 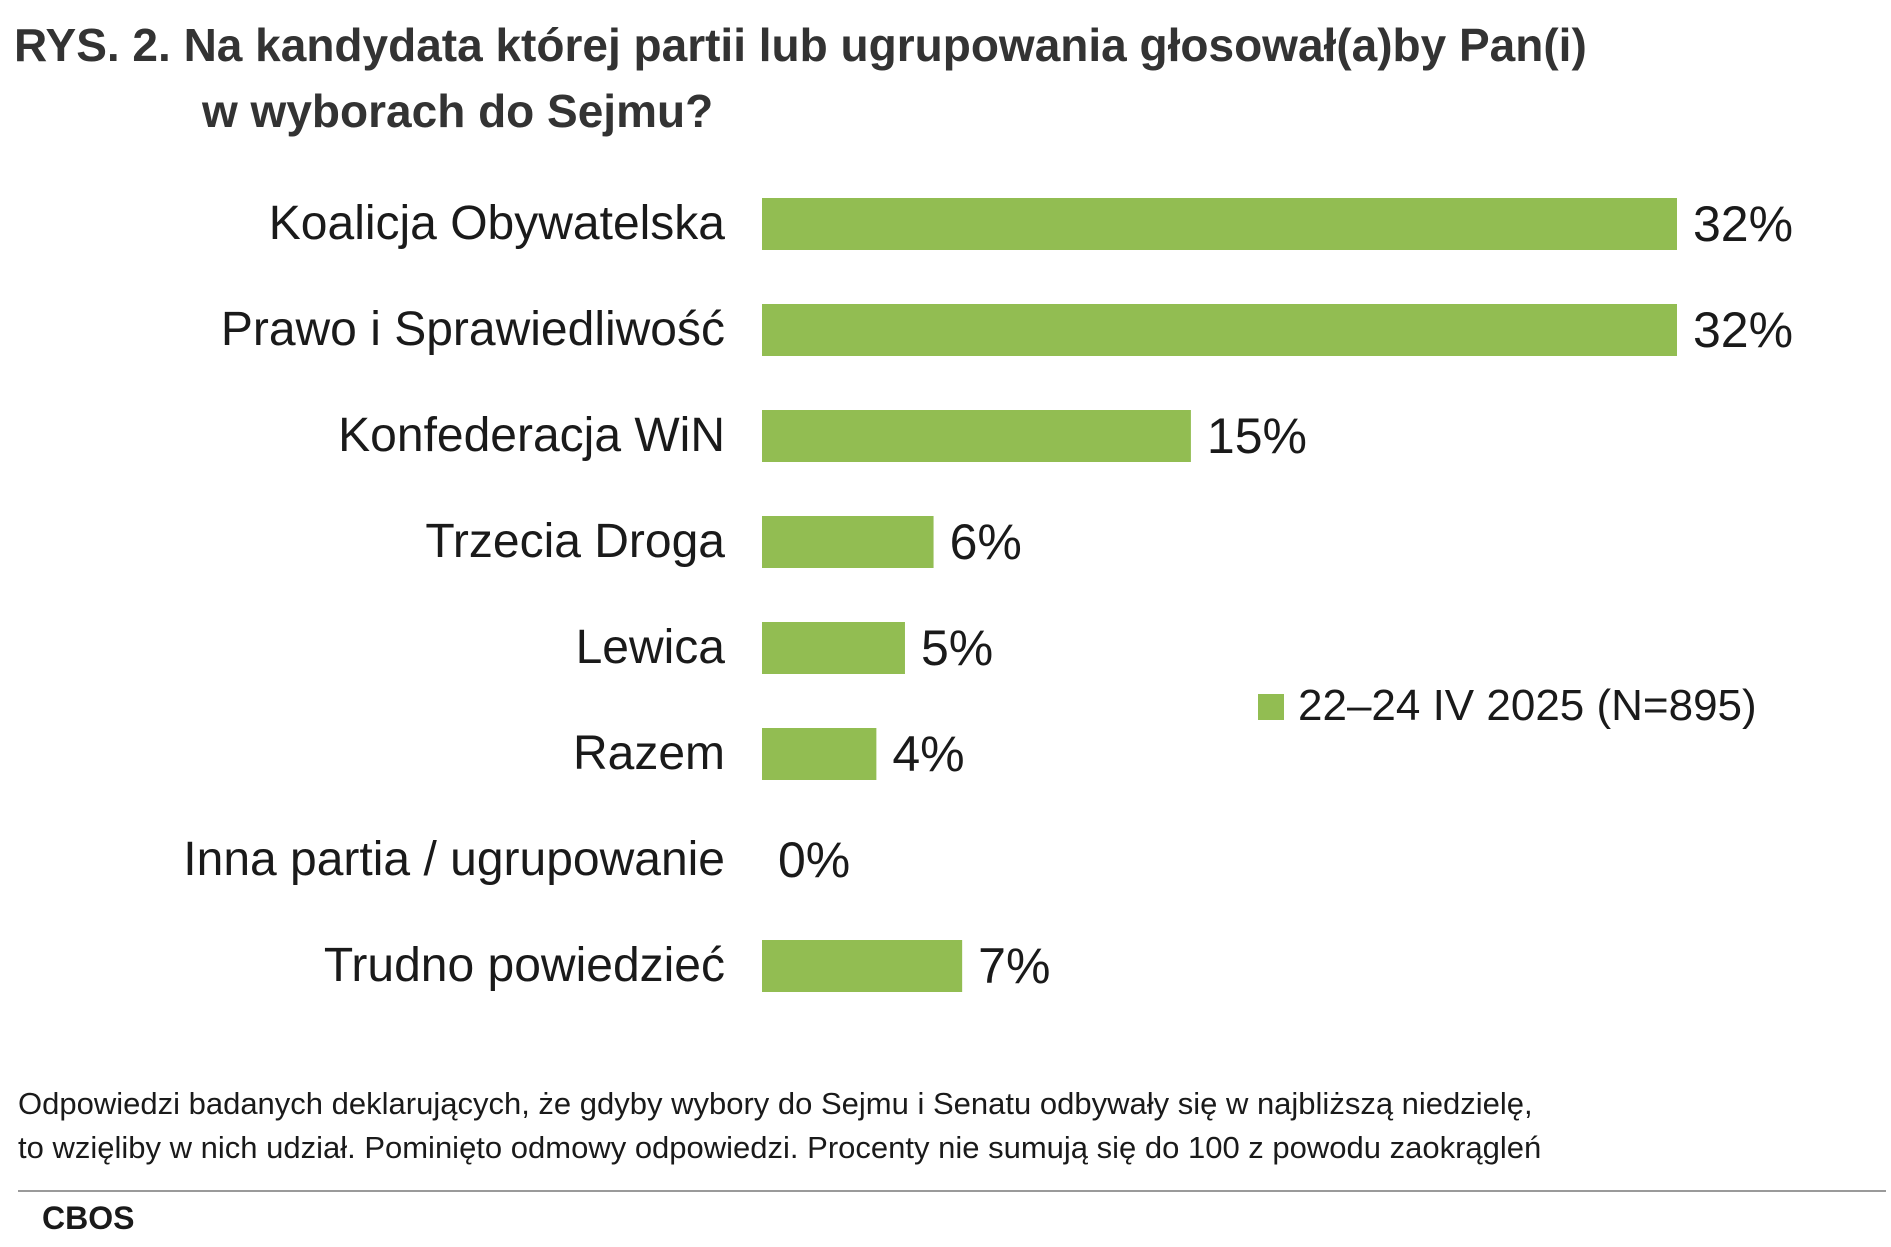 I want to click on category-label: Inna partia / ugrupowanie, so click(x=454, y=859).